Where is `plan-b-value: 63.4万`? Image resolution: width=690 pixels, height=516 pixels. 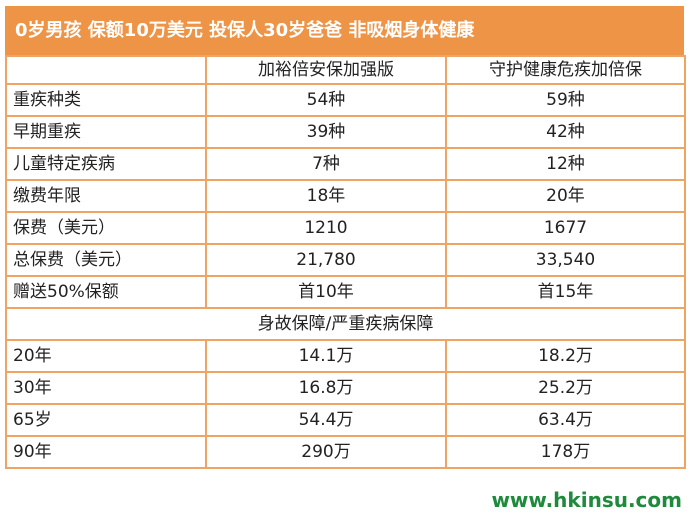
plan-b-value: 63.4万 is located at coordinates (565, 420).